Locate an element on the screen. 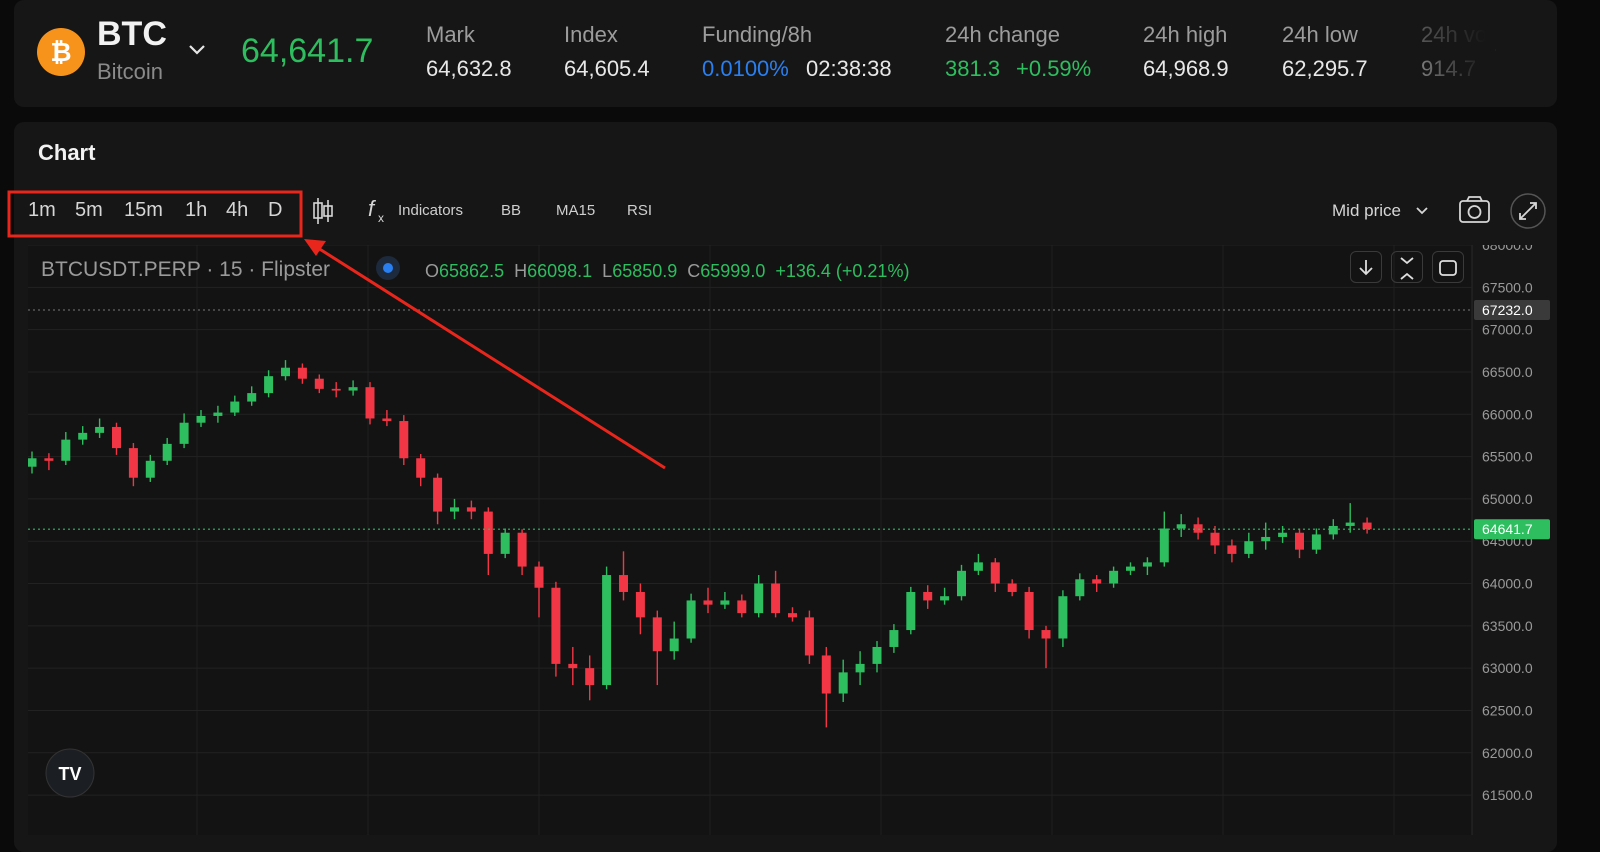 This screenshot has width=1600, height=852. tradingview-glyph: TV is located at coordinates (69, 774).